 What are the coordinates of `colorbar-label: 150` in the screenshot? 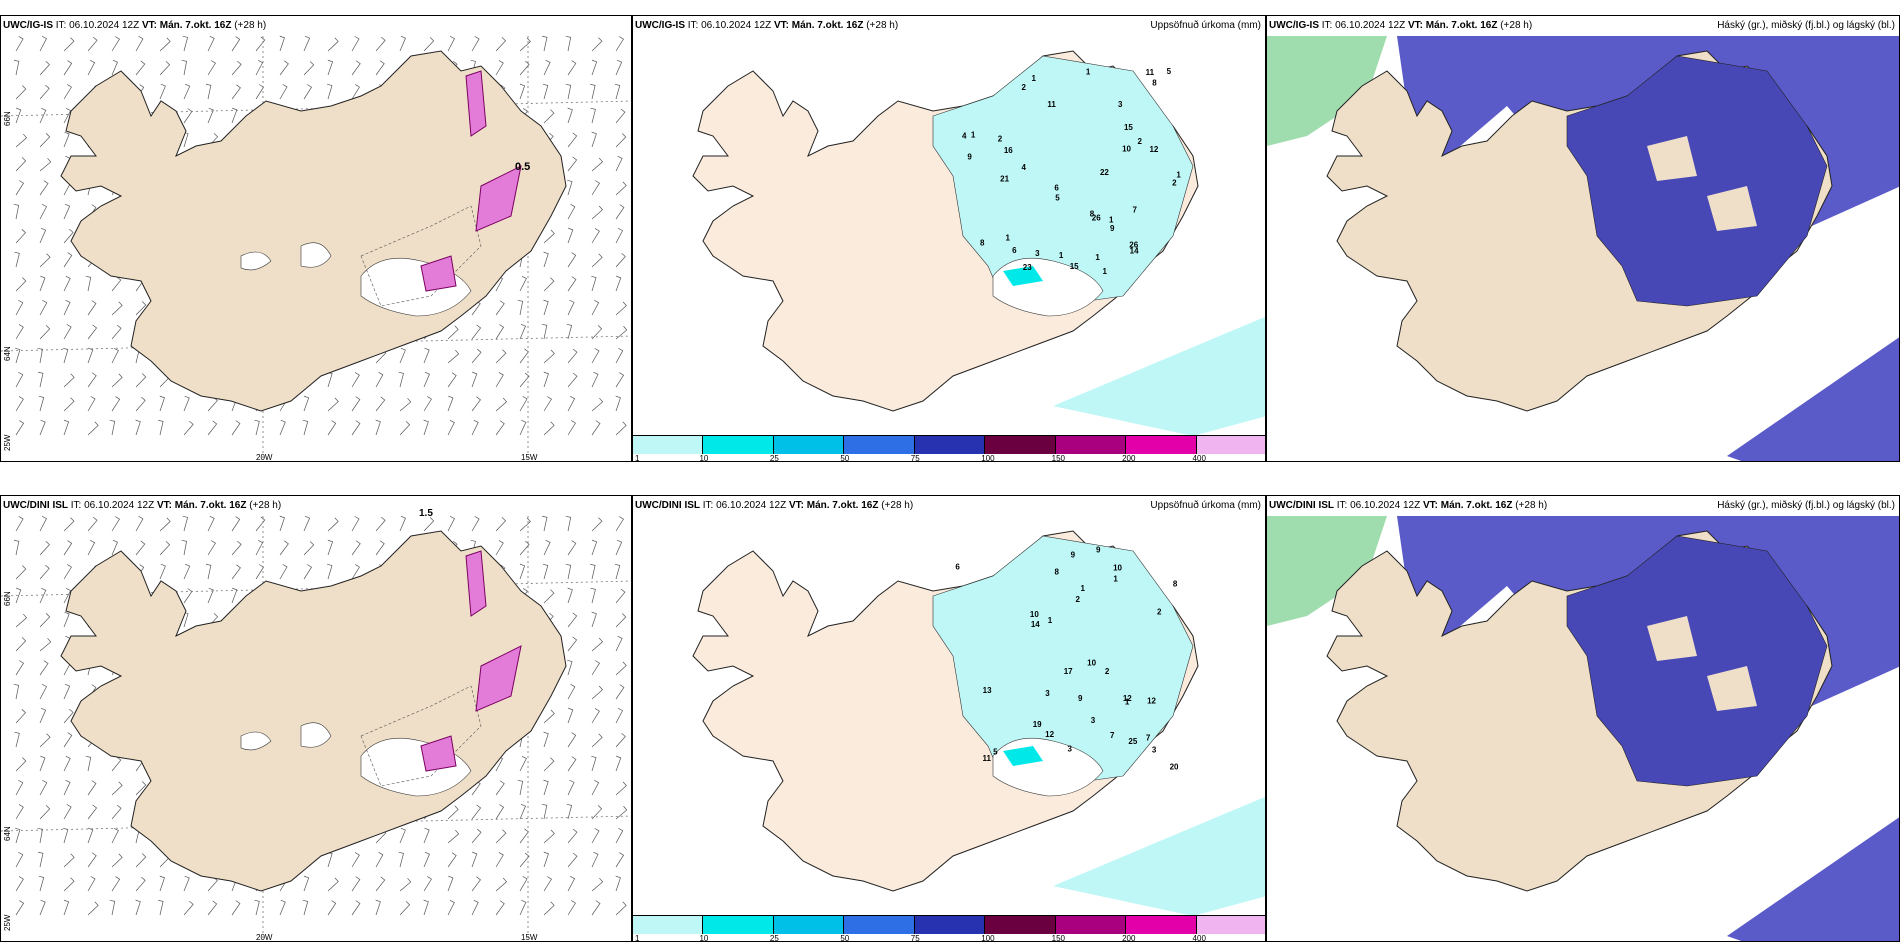 It's located at (1058, 458).